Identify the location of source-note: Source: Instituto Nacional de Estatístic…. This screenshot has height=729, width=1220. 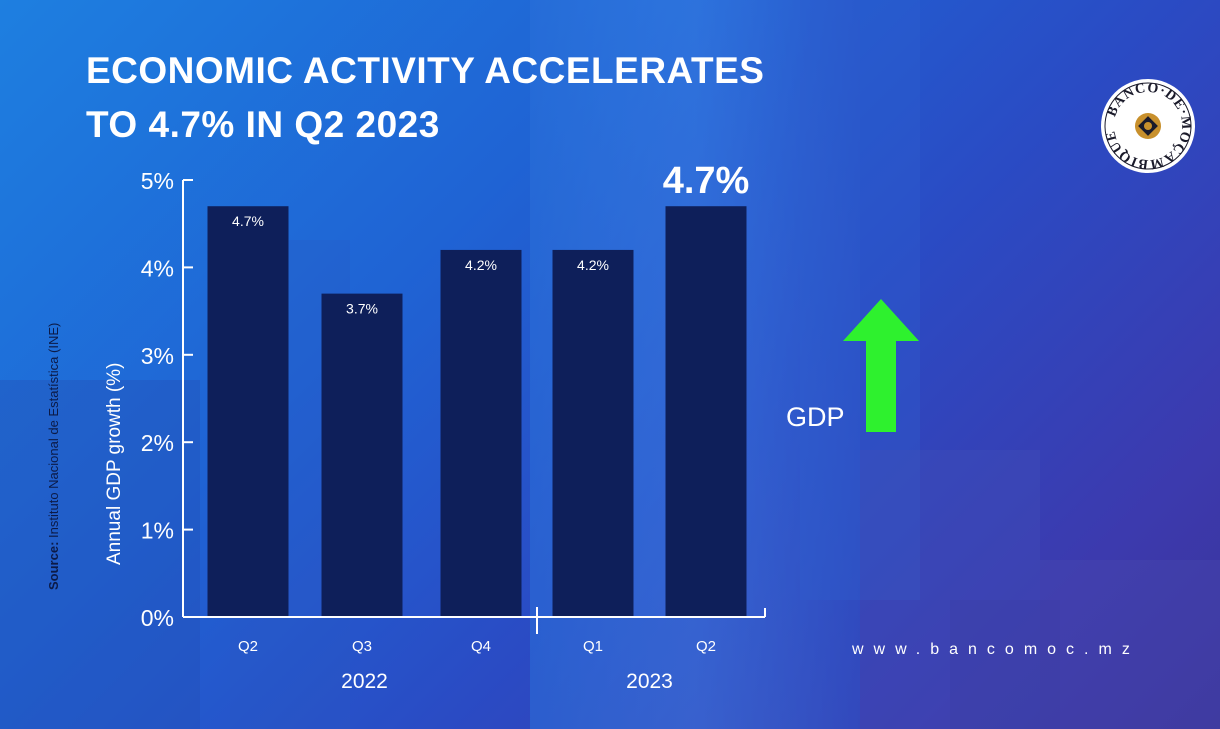
(53, 456).